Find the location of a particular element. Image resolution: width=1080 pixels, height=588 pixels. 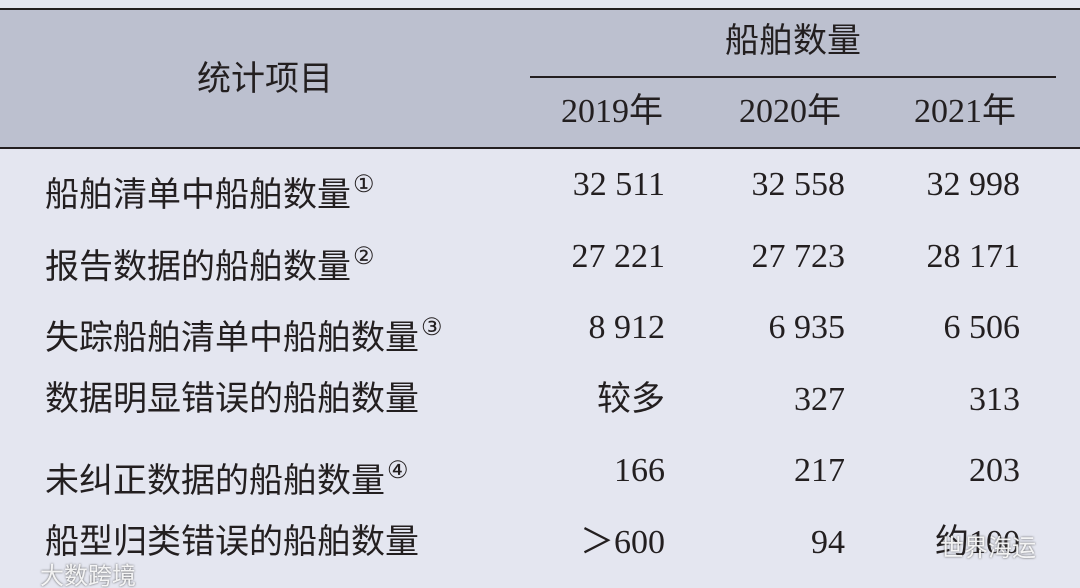

label-text: 报告数据的船舶数量 is located at coordinates (198, 267).